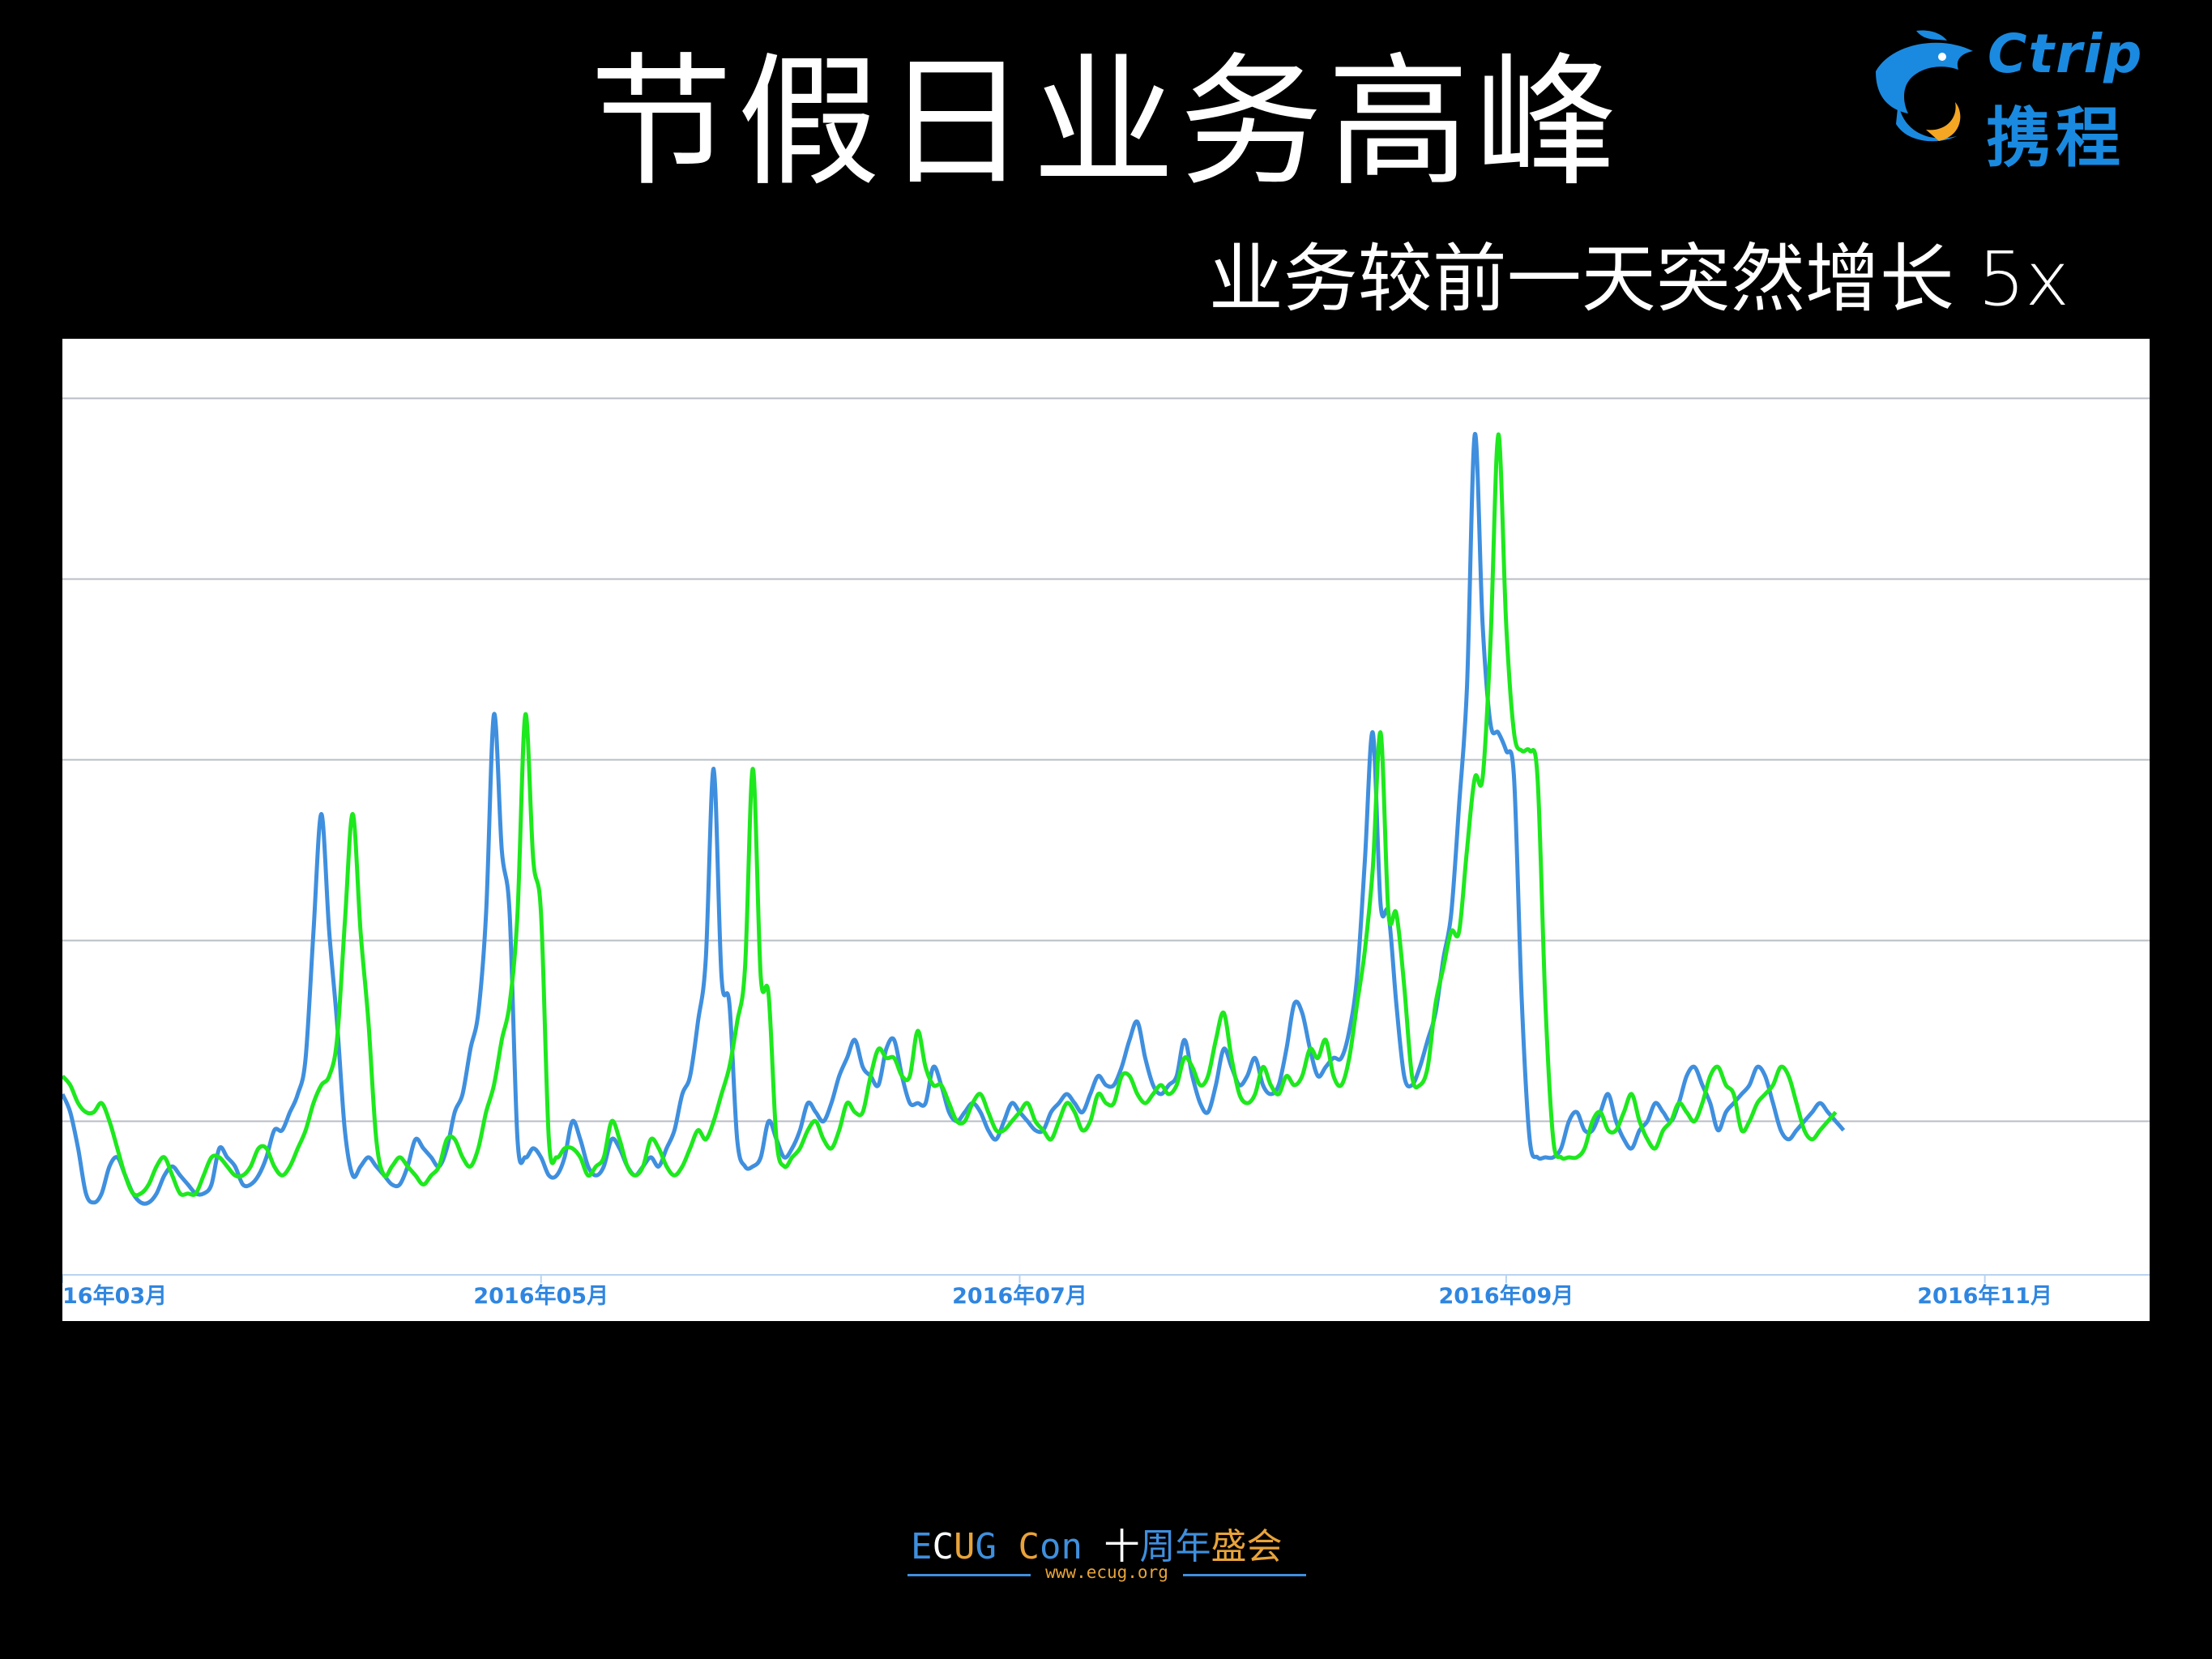 Image resolution: width=2212 pixels, height=1659 pixels. I want to click on ecug-footer: ECUG Con 十周年盛会 www.ecug.org, so click(1110, 1554).